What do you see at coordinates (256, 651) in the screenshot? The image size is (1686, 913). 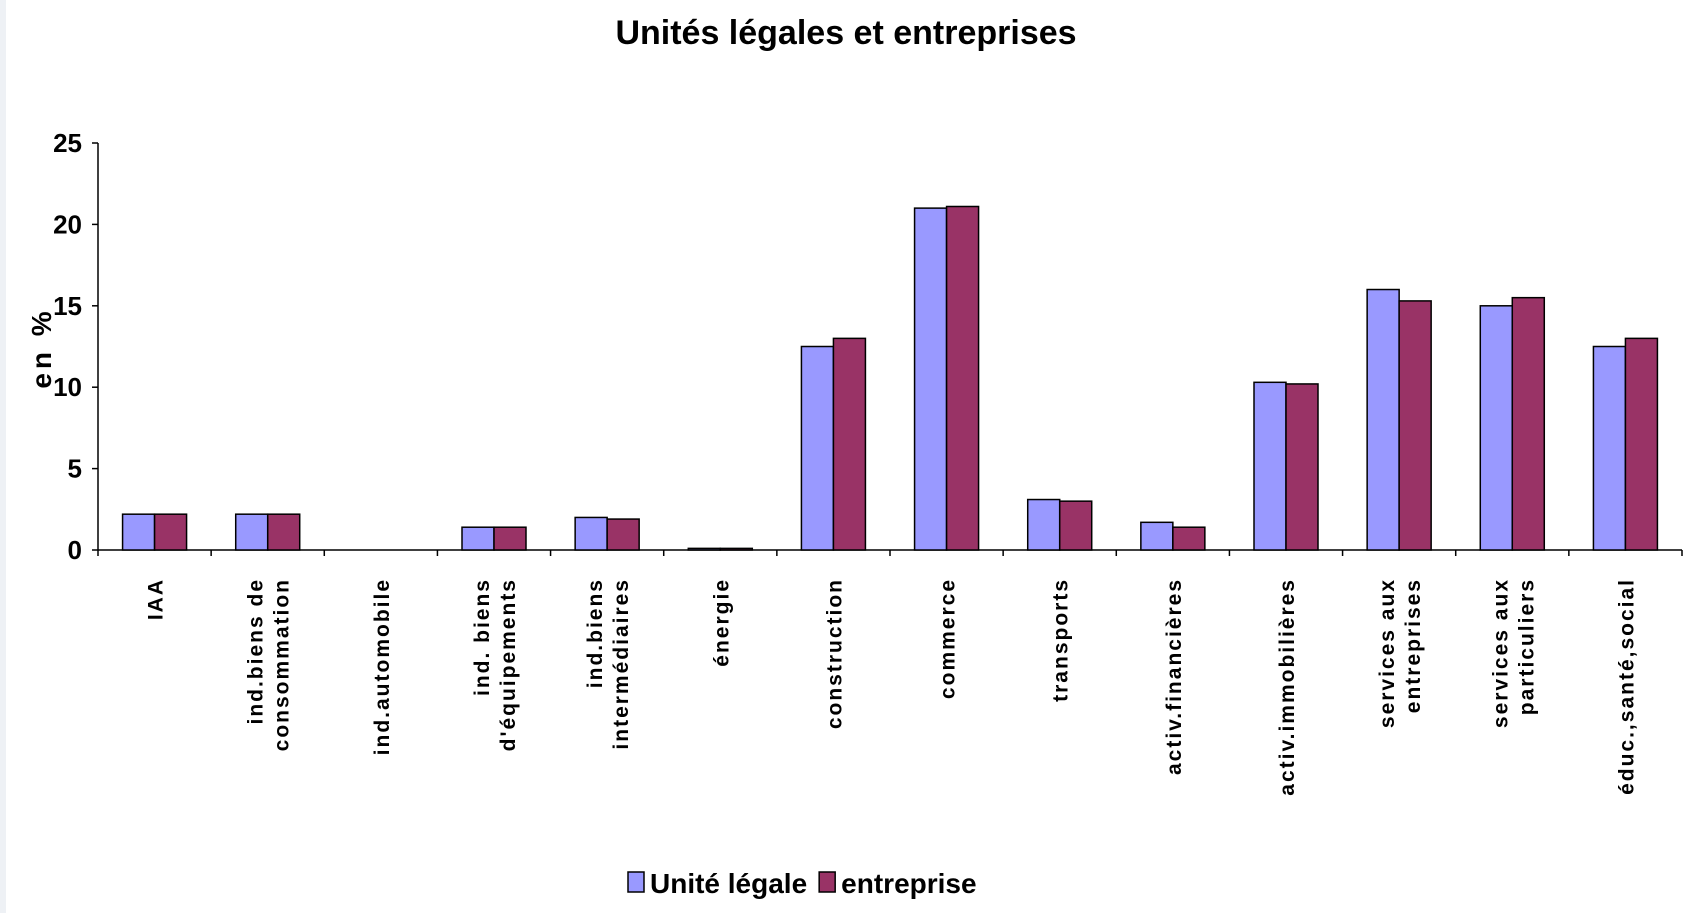 I see `x-tick-label: ind.biens de` at bounding box center [256, 651].